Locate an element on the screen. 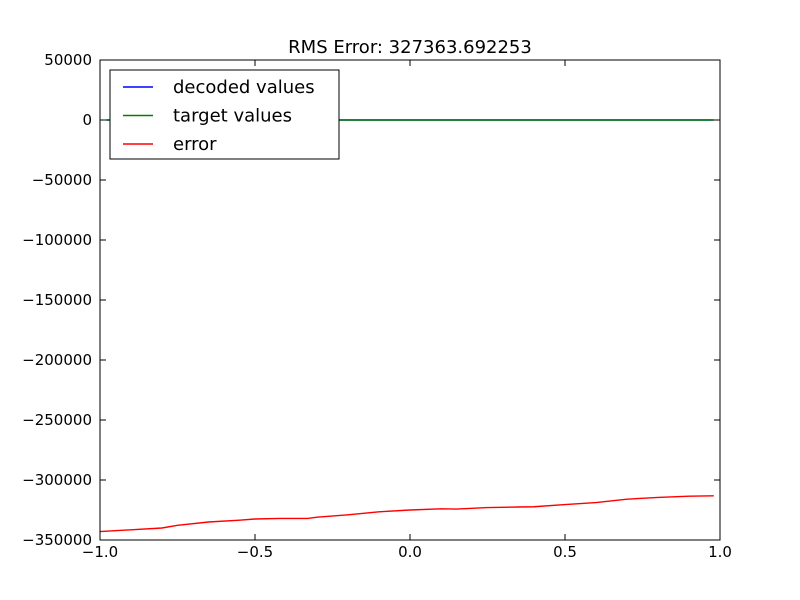 Image resolution: width=800 pixels, height=600 pixels. legend-entries: decoded values target values error is located at coordinates (219, 116).